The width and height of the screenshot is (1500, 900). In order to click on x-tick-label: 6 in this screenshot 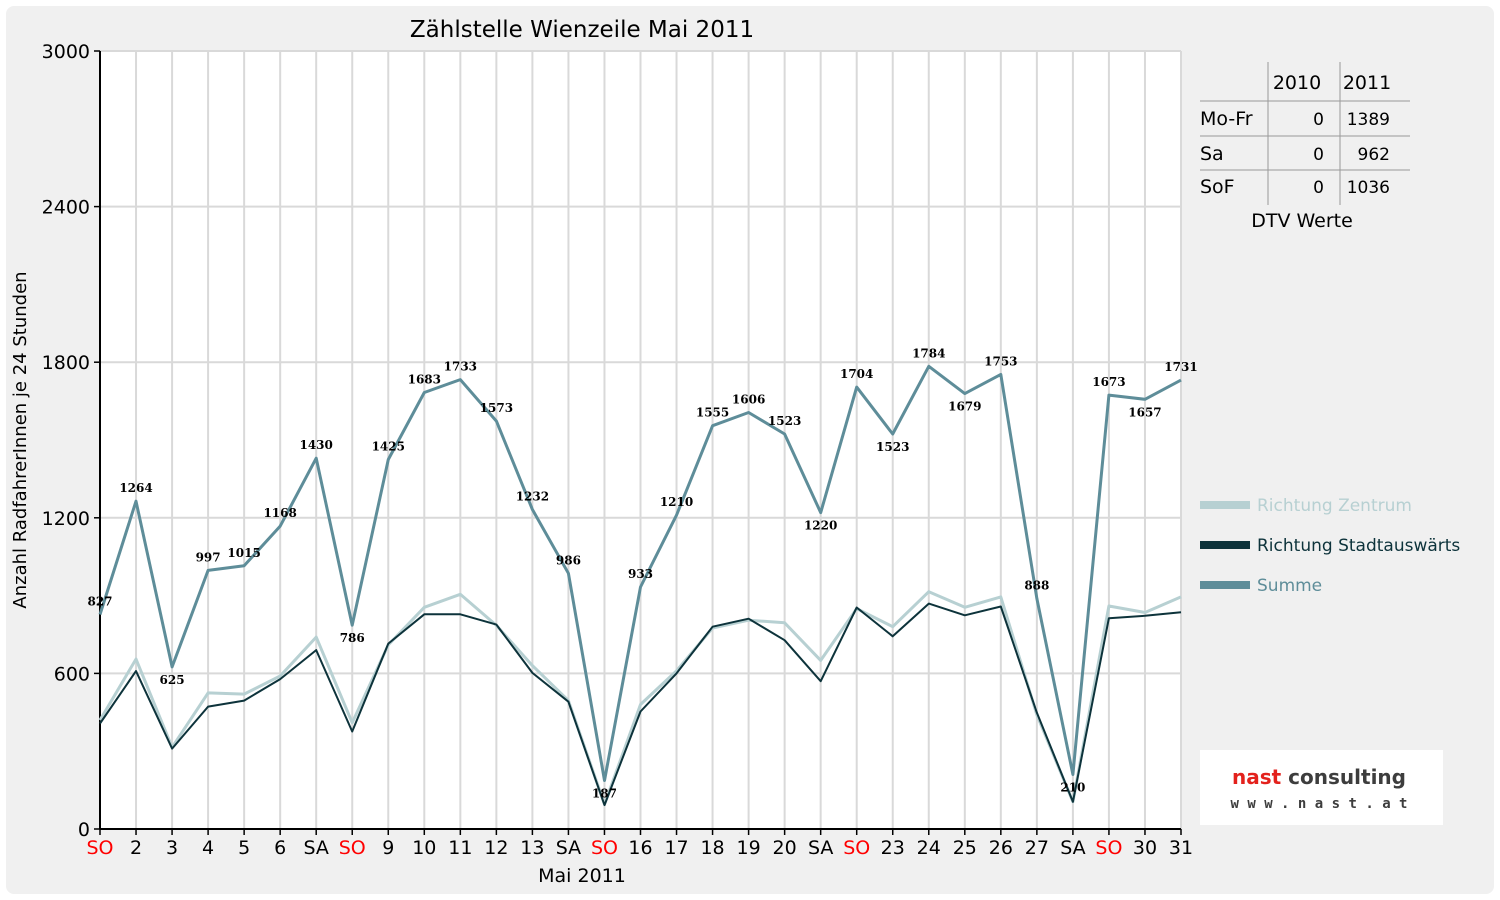, I will do `click(280, 848)`.